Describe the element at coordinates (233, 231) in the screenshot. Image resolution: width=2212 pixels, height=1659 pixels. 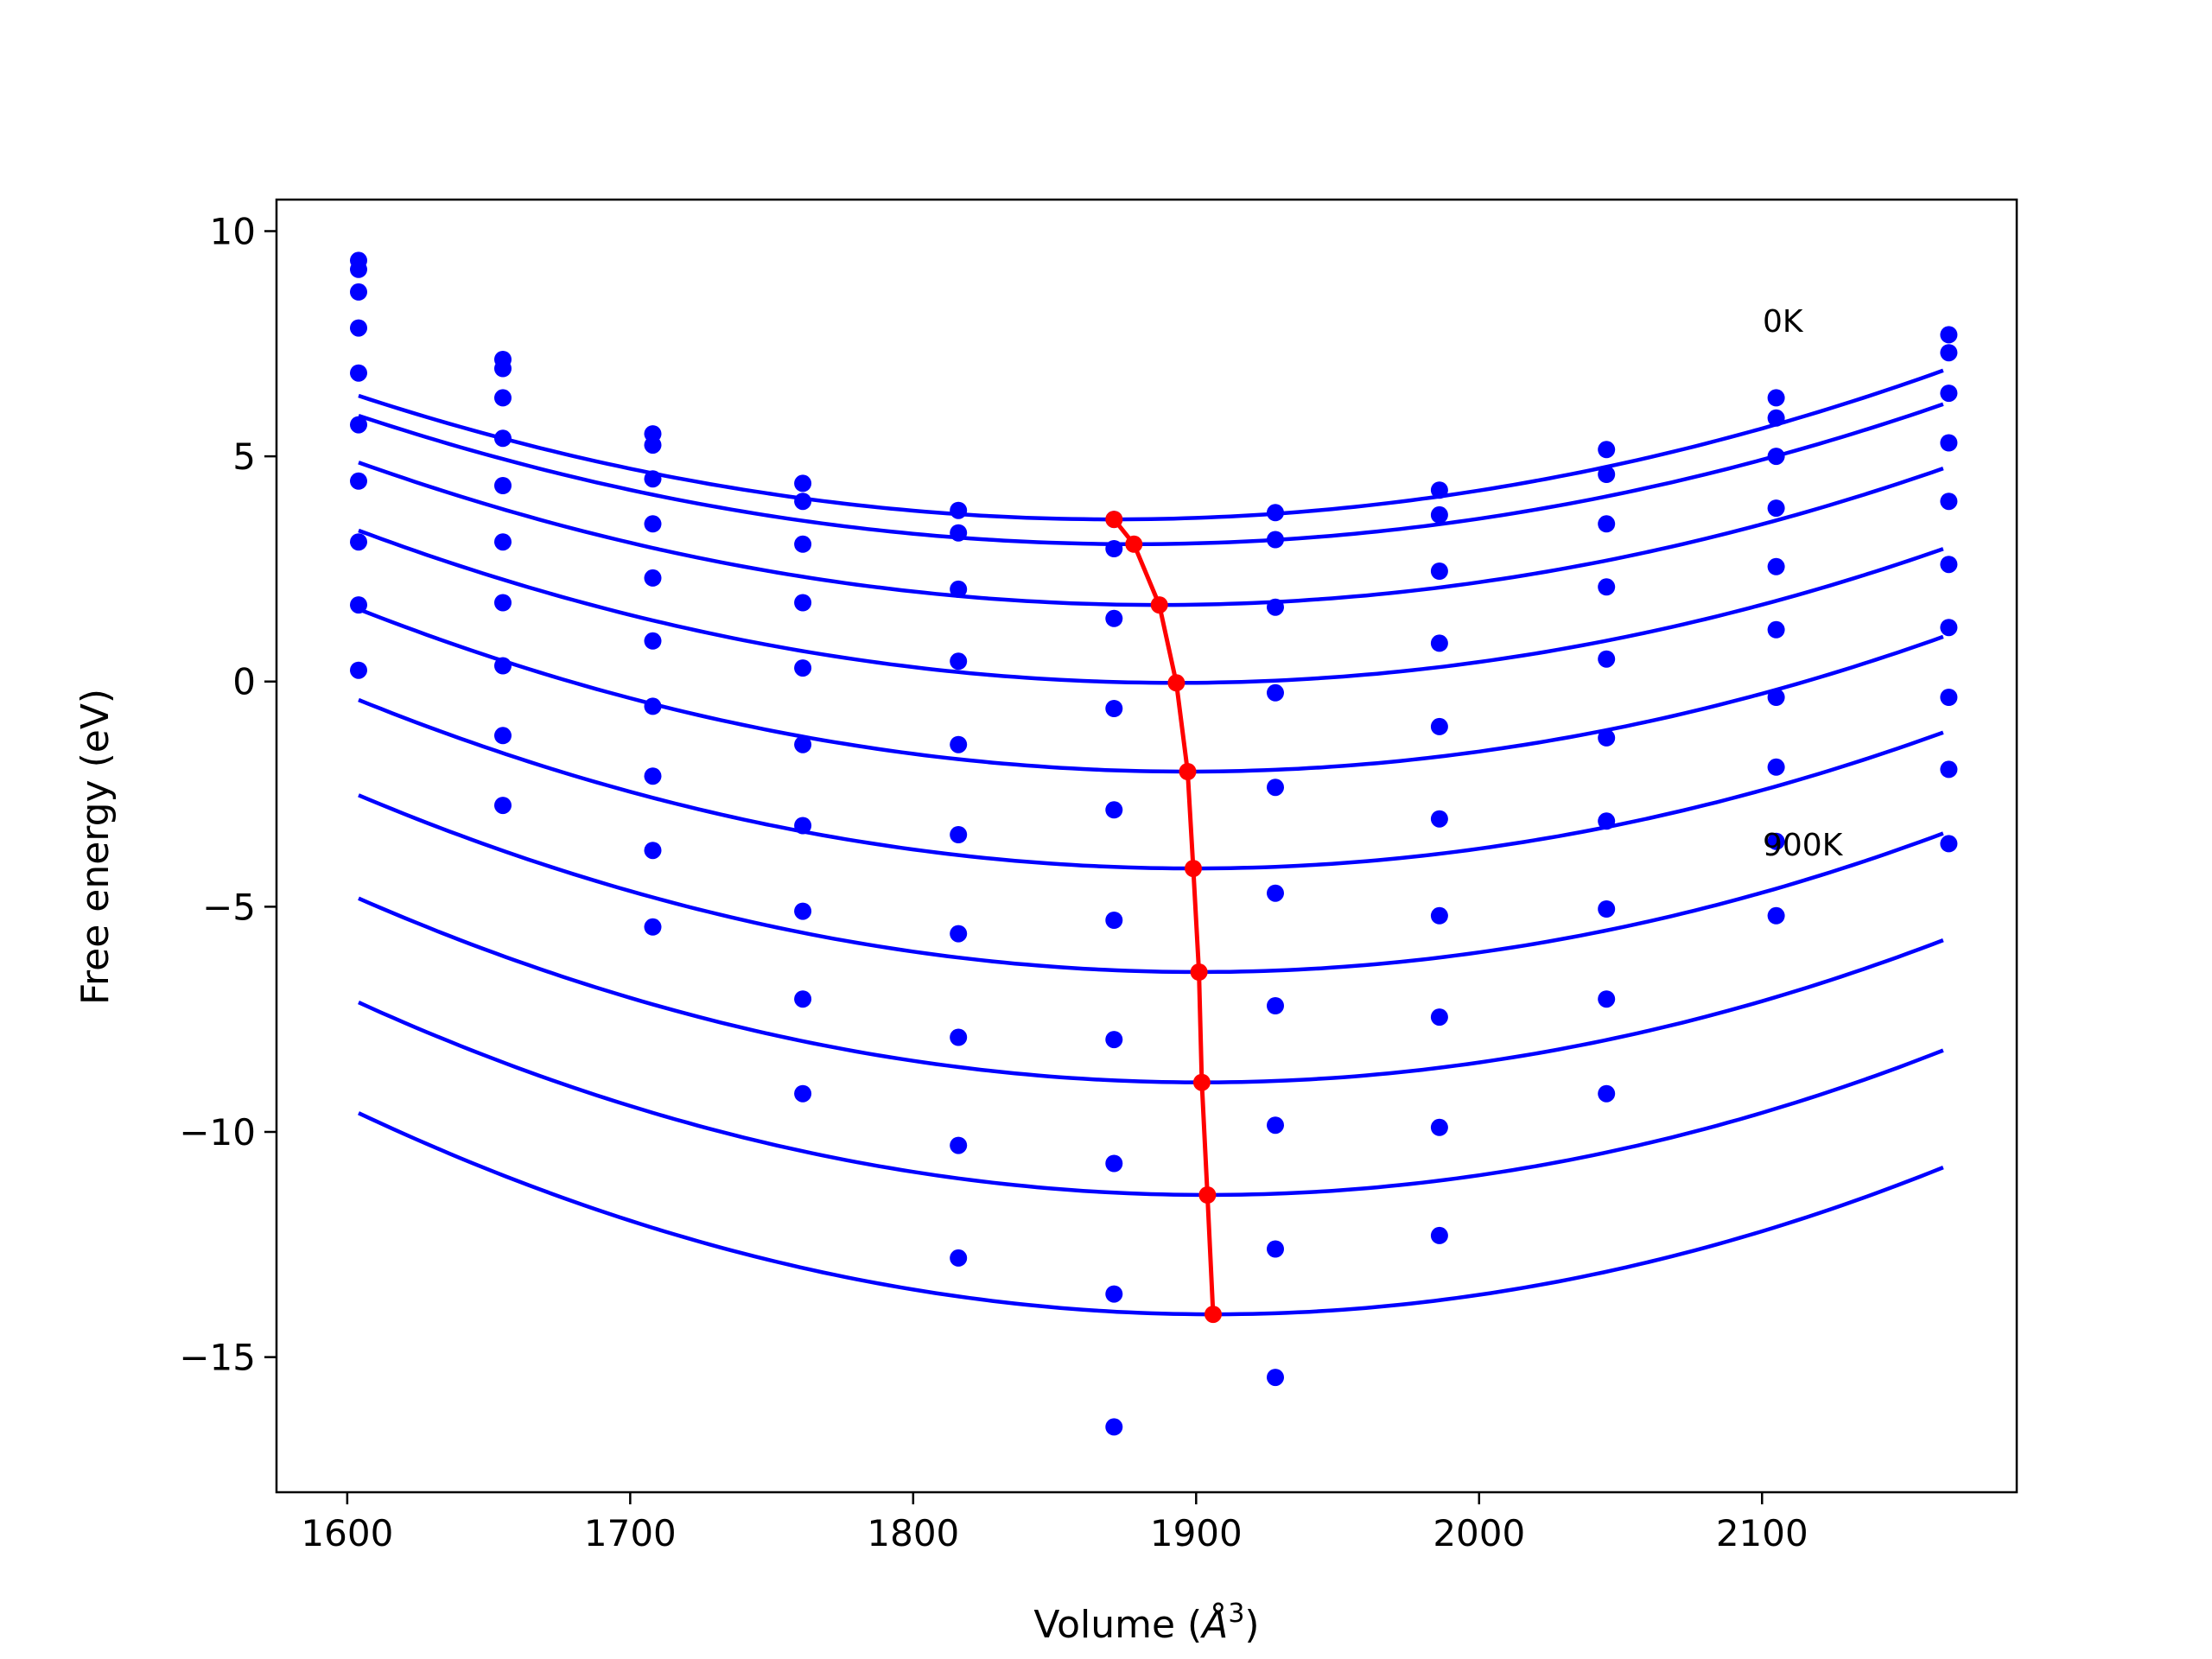
I see `y-tick-label: 10` at that location.